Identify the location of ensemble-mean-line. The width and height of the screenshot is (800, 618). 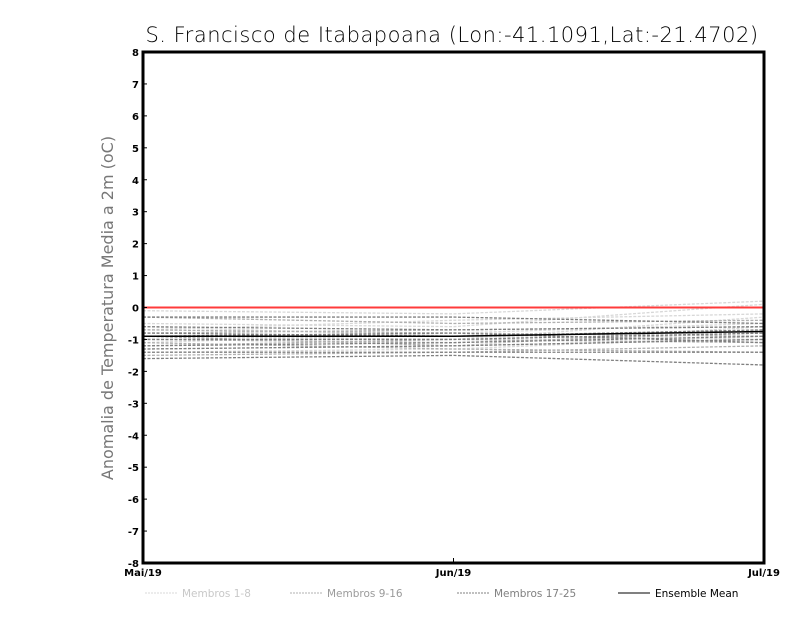
(454, 333).